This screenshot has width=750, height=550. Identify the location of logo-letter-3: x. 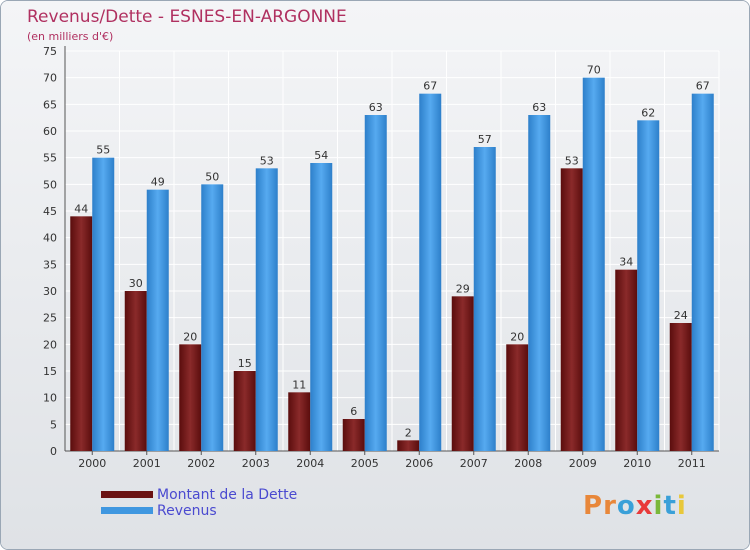
(644, 506).